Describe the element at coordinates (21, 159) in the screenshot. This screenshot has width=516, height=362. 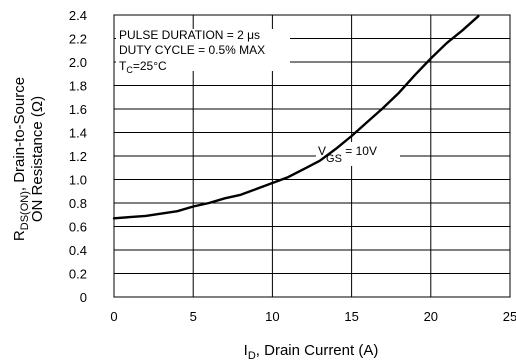
I see `y-axis-label-line1: RDS(ON), Drain-to-Source` at that location.